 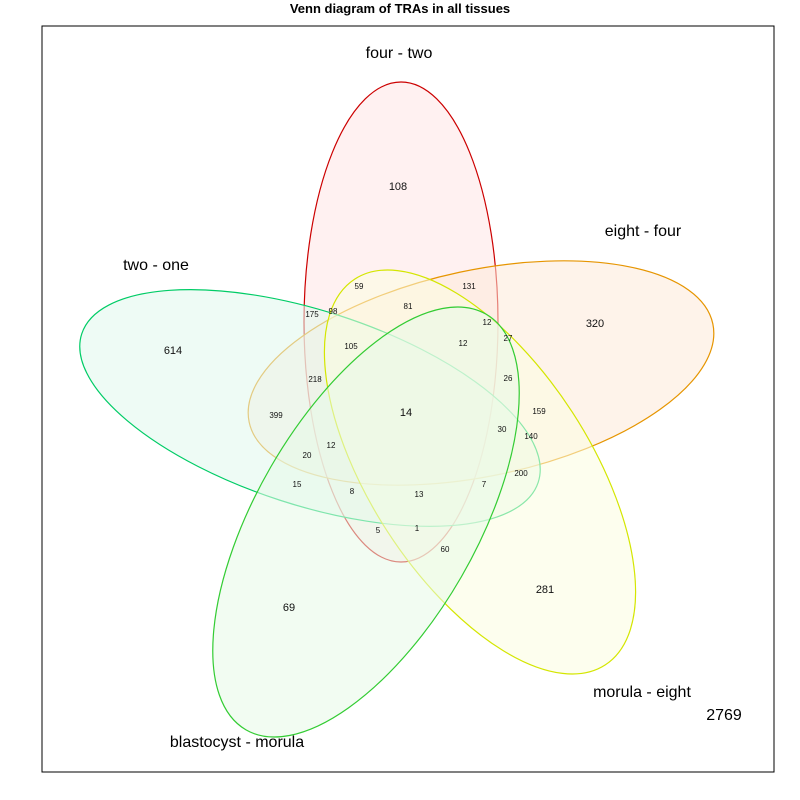 I want to click on set-label-two-one: two - one, so click(x=156, y=265).